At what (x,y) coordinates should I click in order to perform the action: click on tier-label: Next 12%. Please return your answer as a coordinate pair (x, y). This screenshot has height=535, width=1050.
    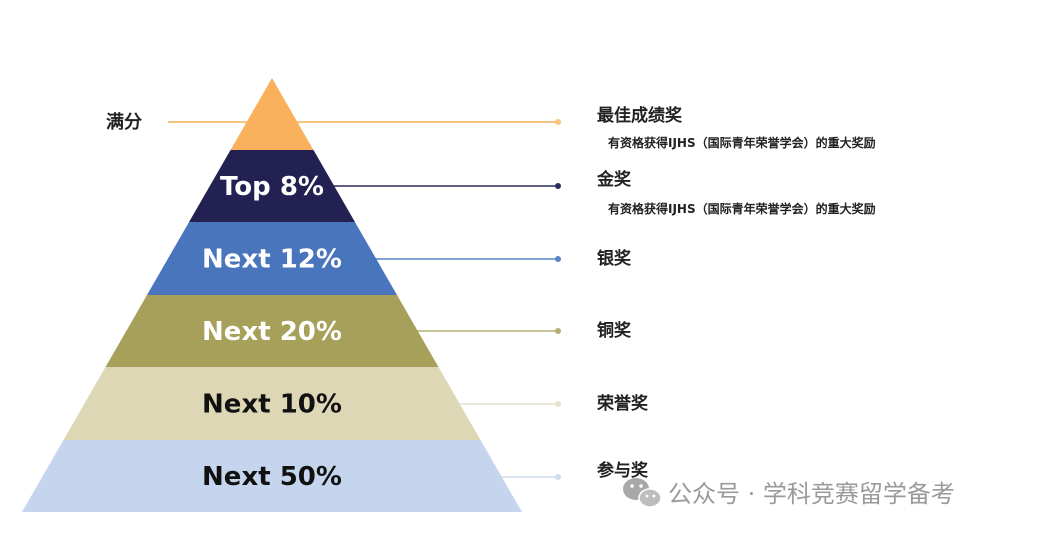
    Looking at the image, I should click on (272, 260).